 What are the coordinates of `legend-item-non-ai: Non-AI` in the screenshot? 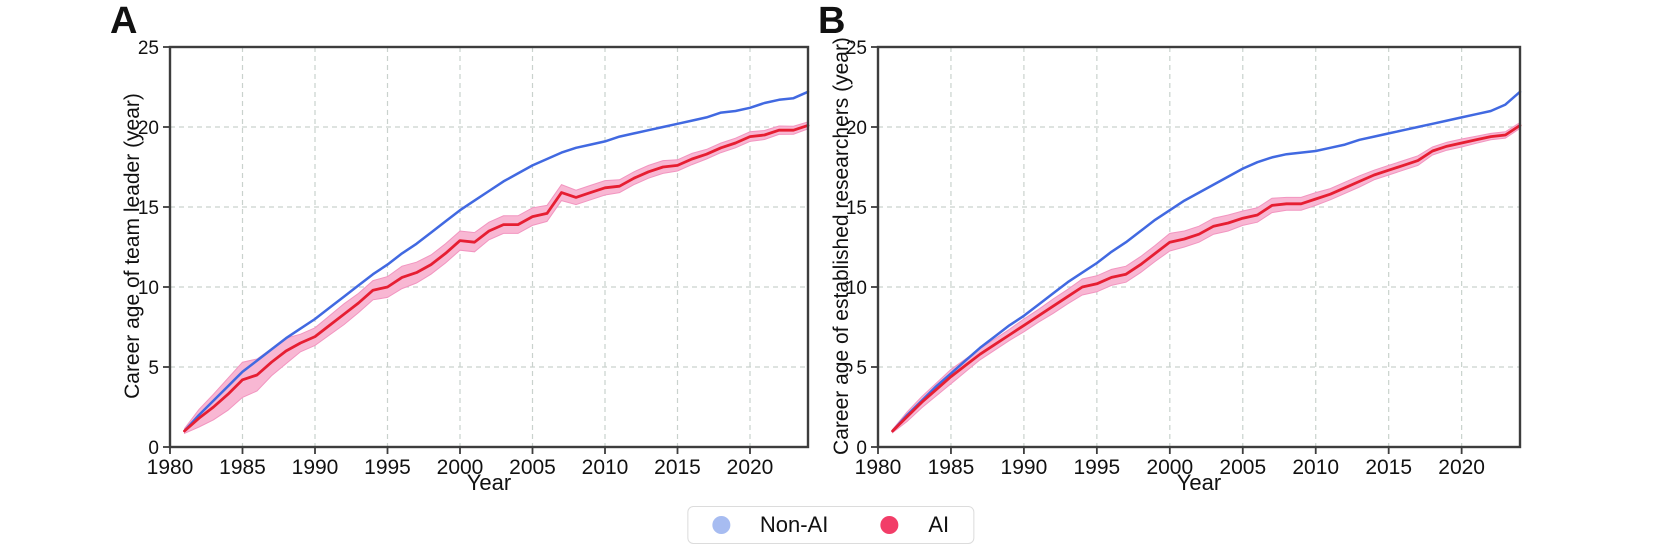 It's located at (770, 524).